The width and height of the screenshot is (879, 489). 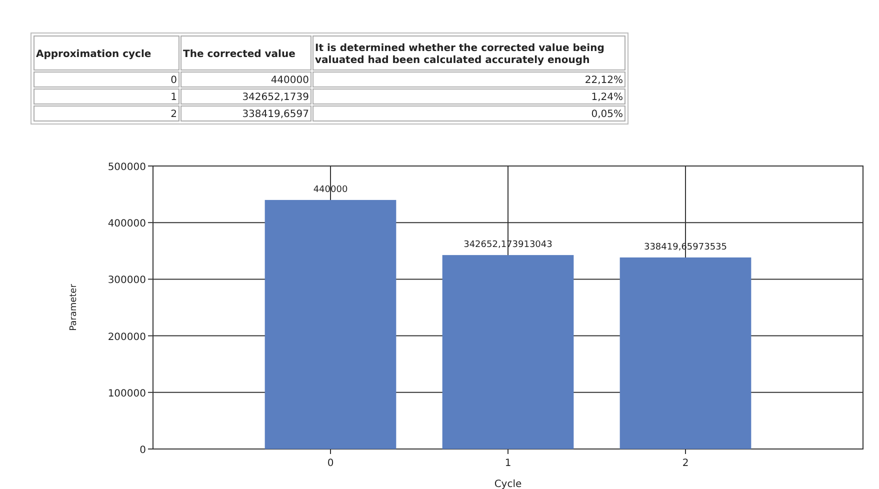 What do you see at coordinates (607, 97) in the screenshot?
I see `text: 1,24%` at bounding box center [607, 97].